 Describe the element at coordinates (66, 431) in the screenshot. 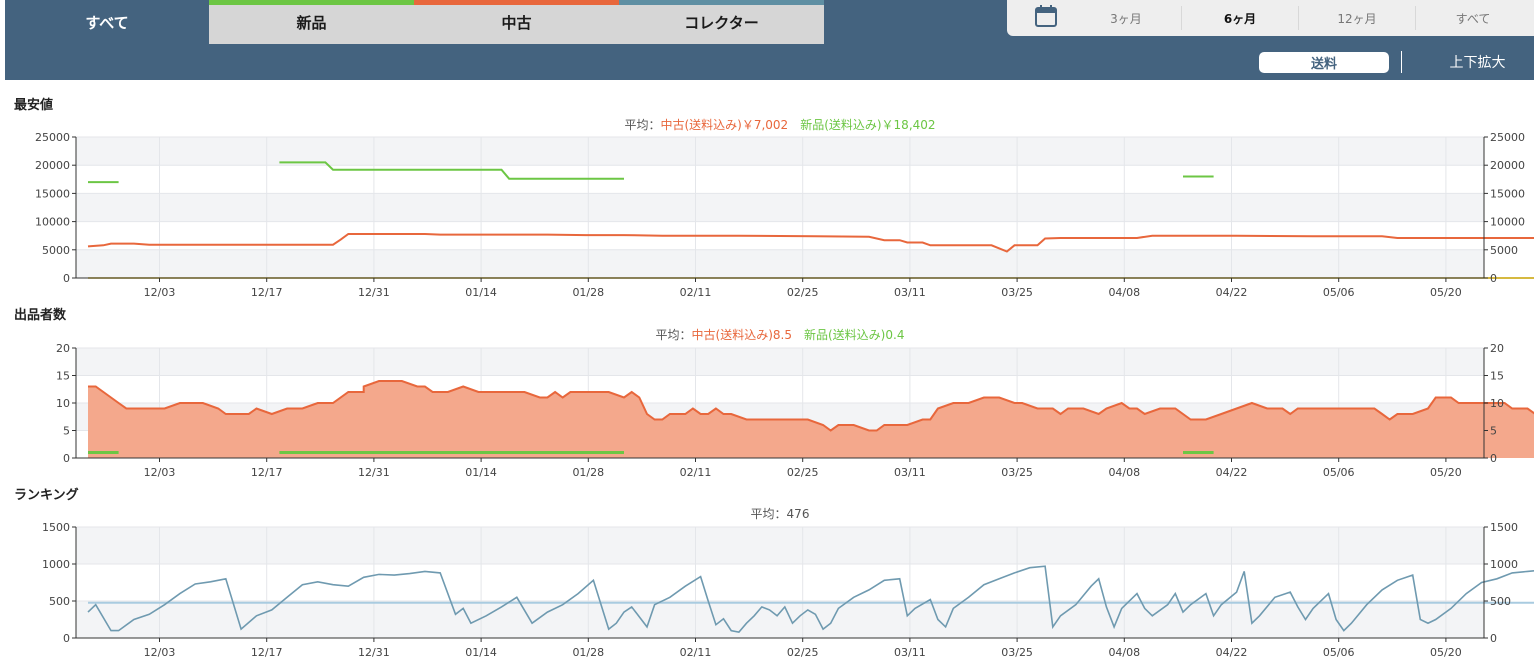

I see `y-tick-label: 5` at that location.